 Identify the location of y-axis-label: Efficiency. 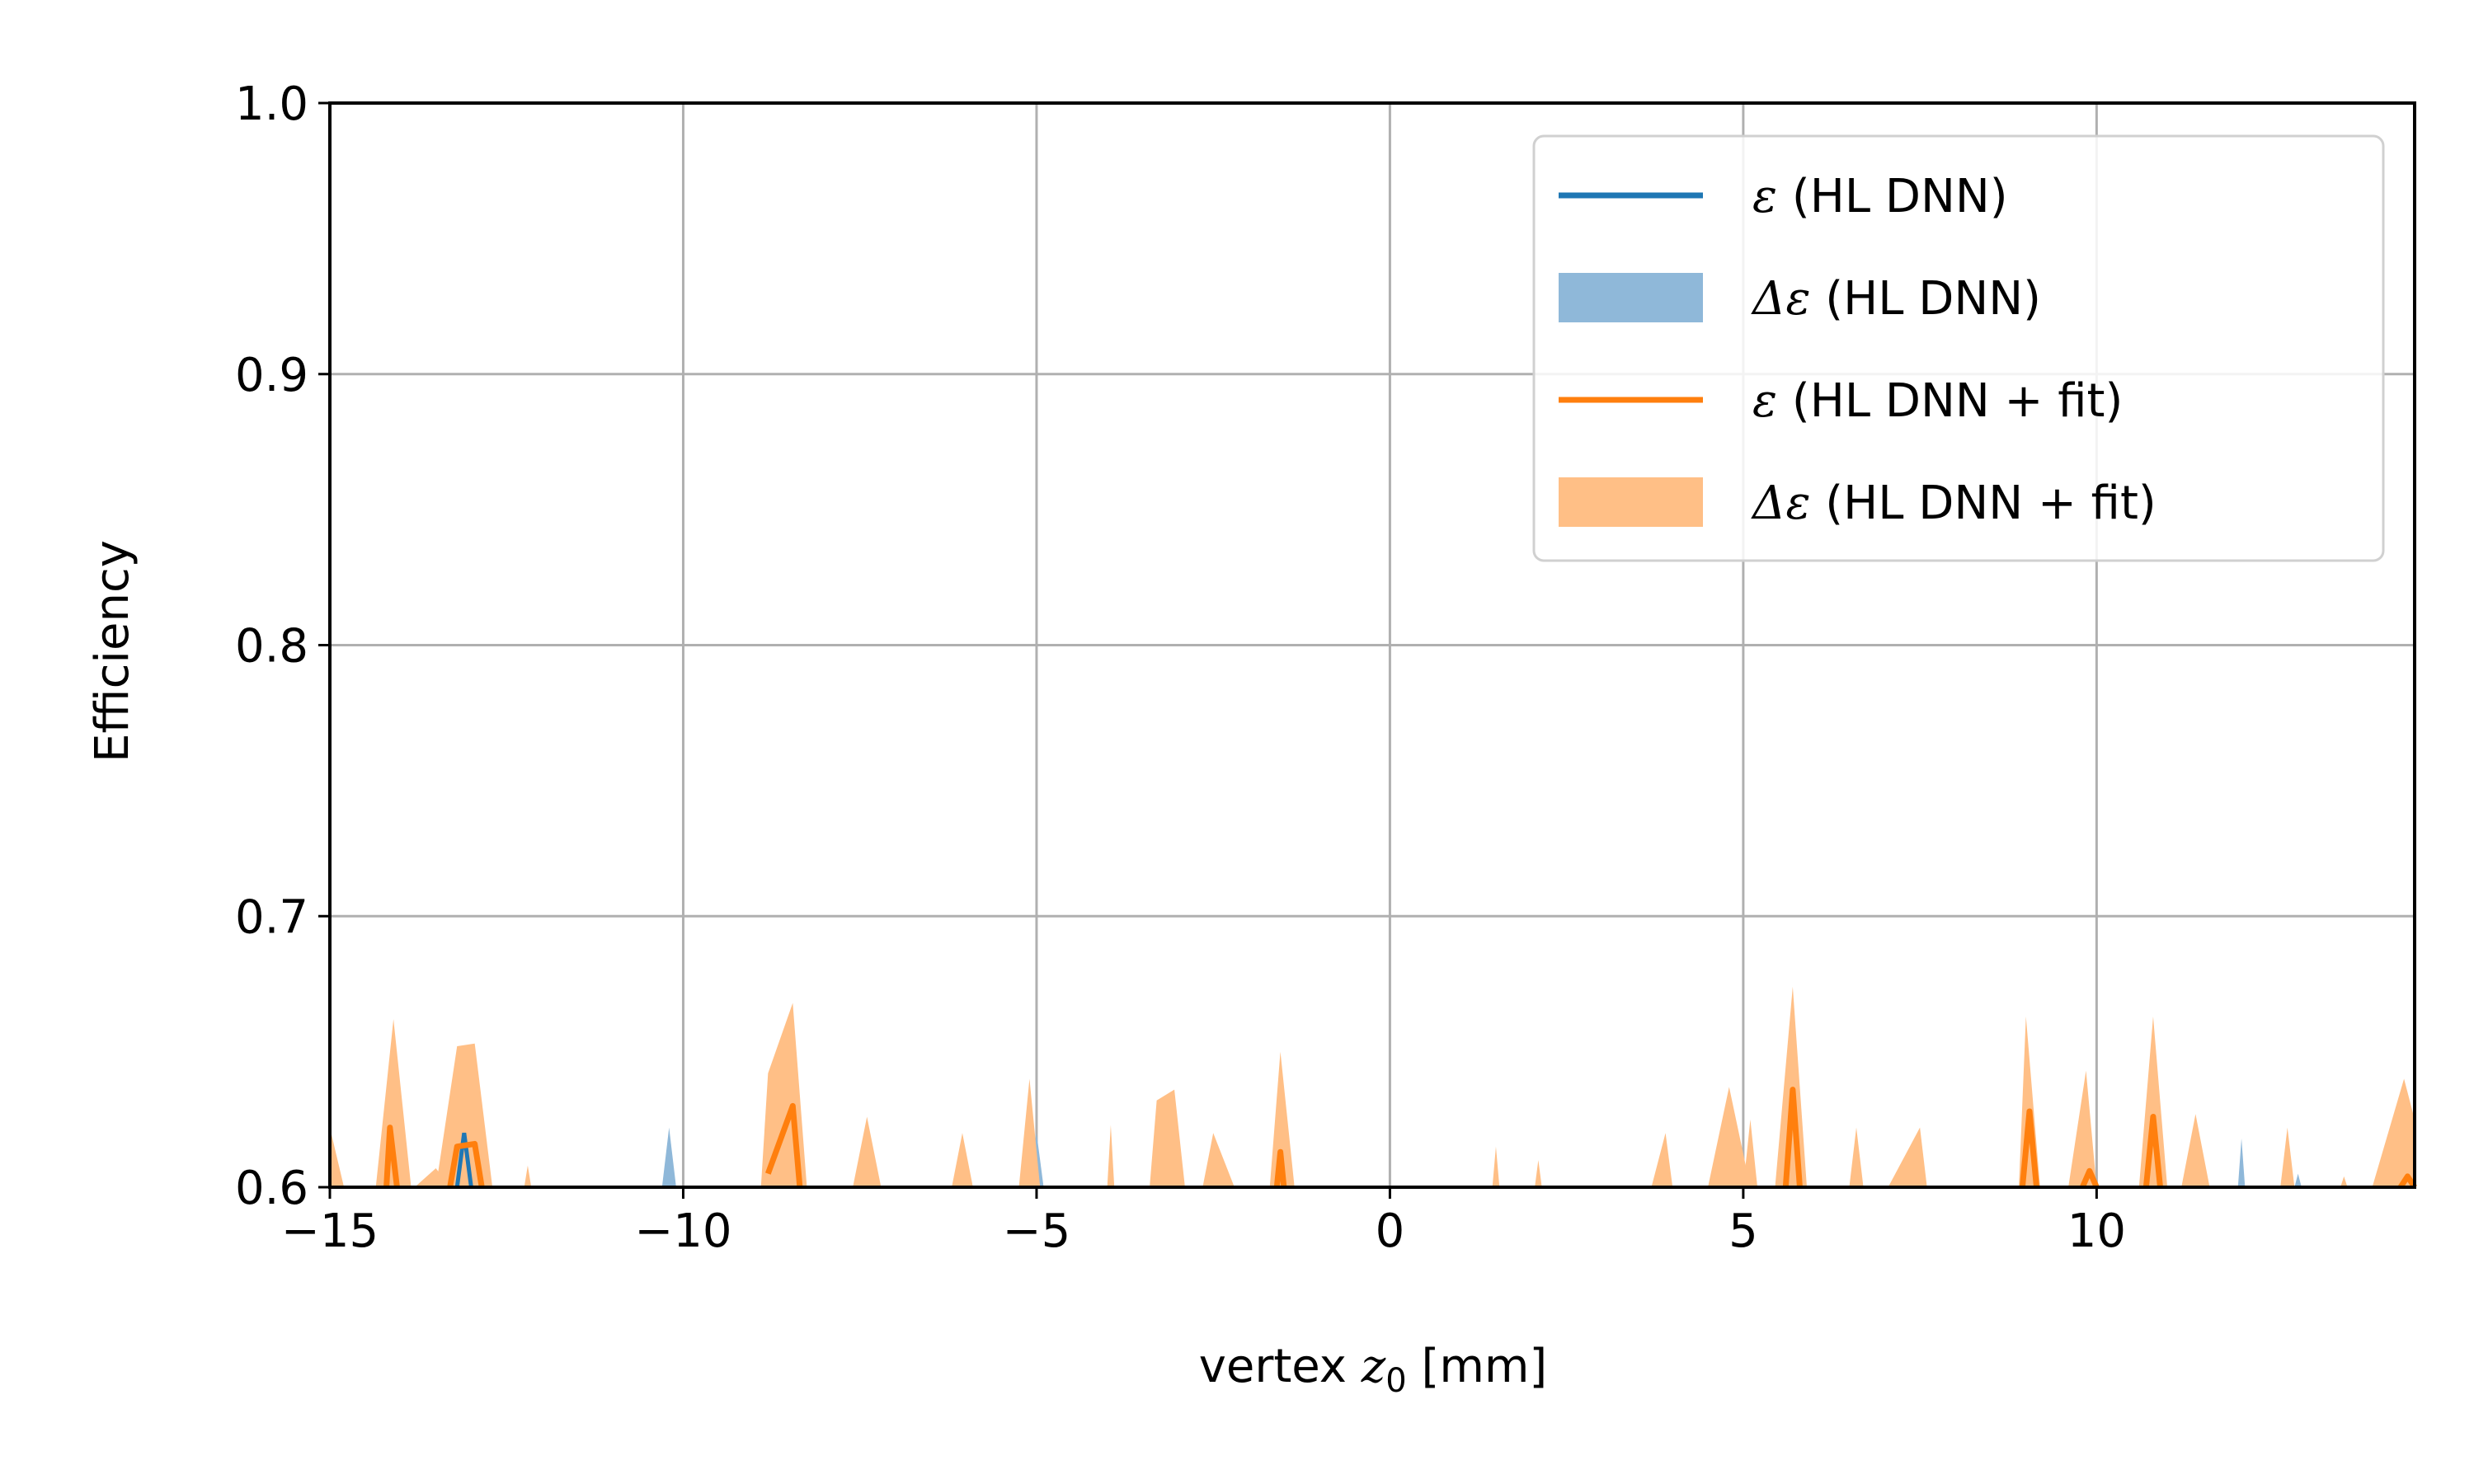
(112, 651).